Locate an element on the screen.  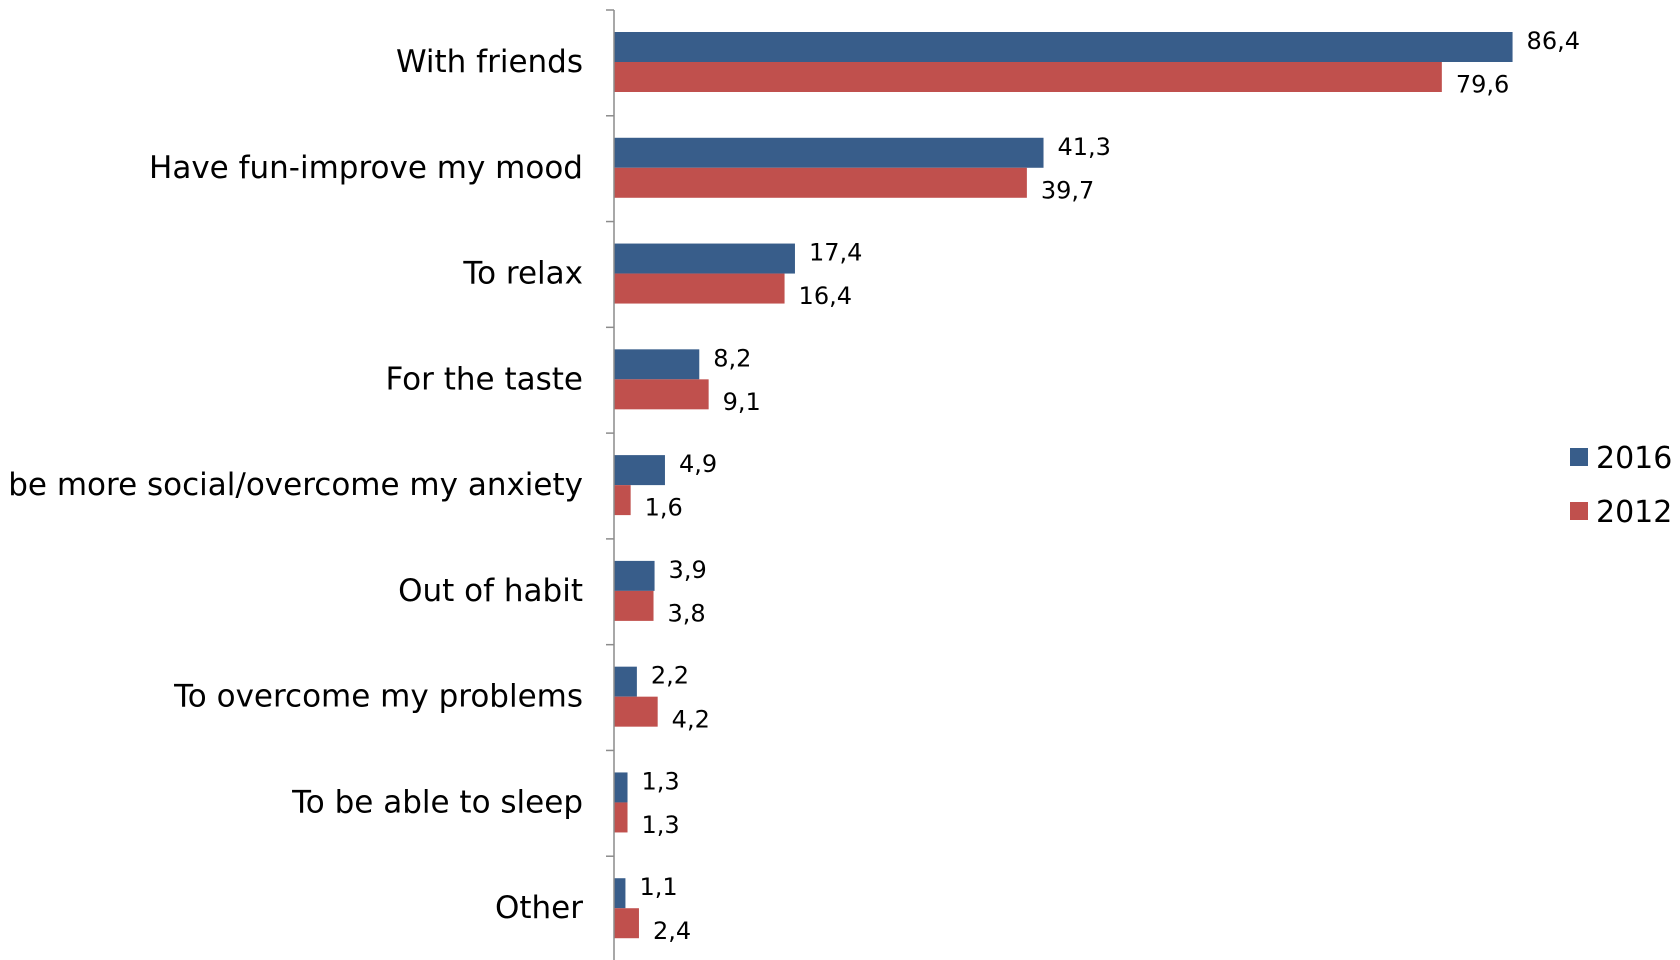
bar-2016-to-be-more-social-overcome-my-anxiety is located at coordinates (639, 470).